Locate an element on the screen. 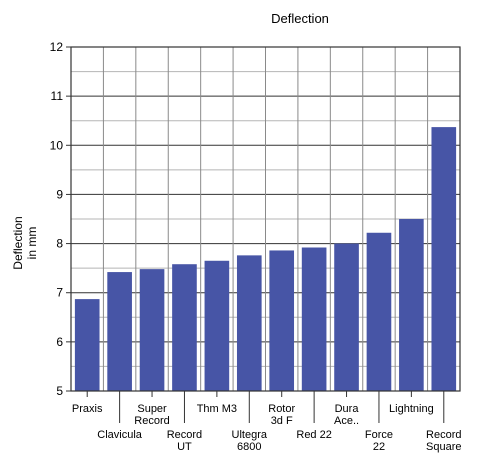  x-tick-label: Record Square is located at coordinates (443, 441).